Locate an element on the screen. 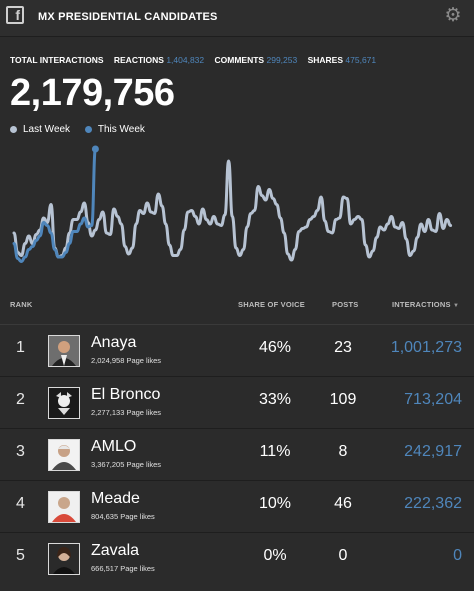 Image resolution: width=474 pixels, height=591 pixels. posts-count: 46 is located at coordinates (343, 503).